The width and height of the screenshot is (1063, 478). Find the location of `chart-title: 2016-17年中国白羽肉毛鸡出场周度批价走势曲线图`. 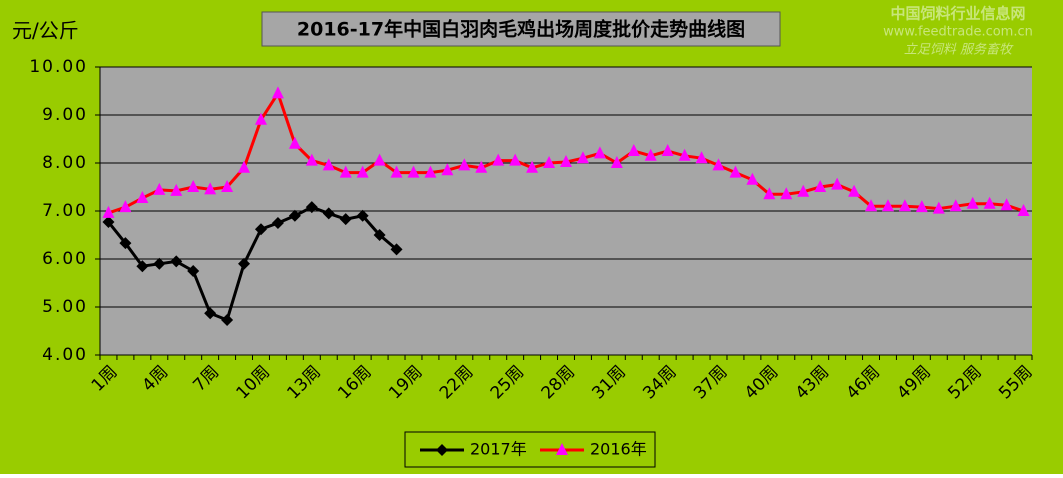

chart-title: 2016-17年中国白羽肉毛鸡出场周度批价走势曲线图 is located at coordinates (521, 29).